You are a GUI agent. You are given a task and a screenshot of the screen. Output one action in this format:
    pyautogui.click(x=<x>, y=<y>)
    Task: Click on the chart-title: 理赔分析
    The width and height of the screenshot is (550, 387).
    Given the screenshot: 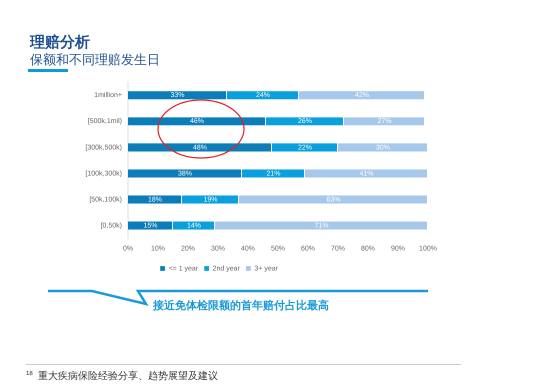 What is the action you would take?
    pyautogui.click(x=60, y=42)
    